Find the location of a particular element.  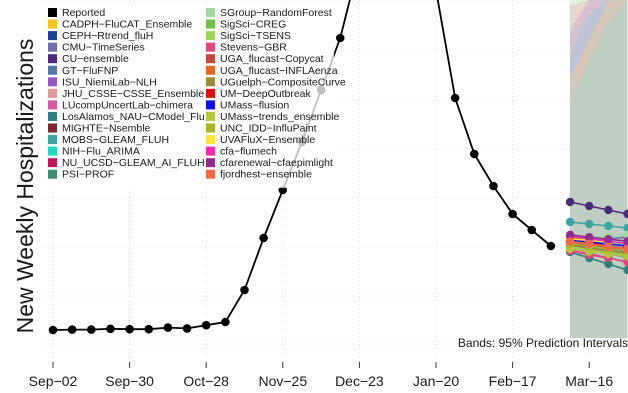

legend-label: fjordhest−ensemble is located at coordinates (266, 175).